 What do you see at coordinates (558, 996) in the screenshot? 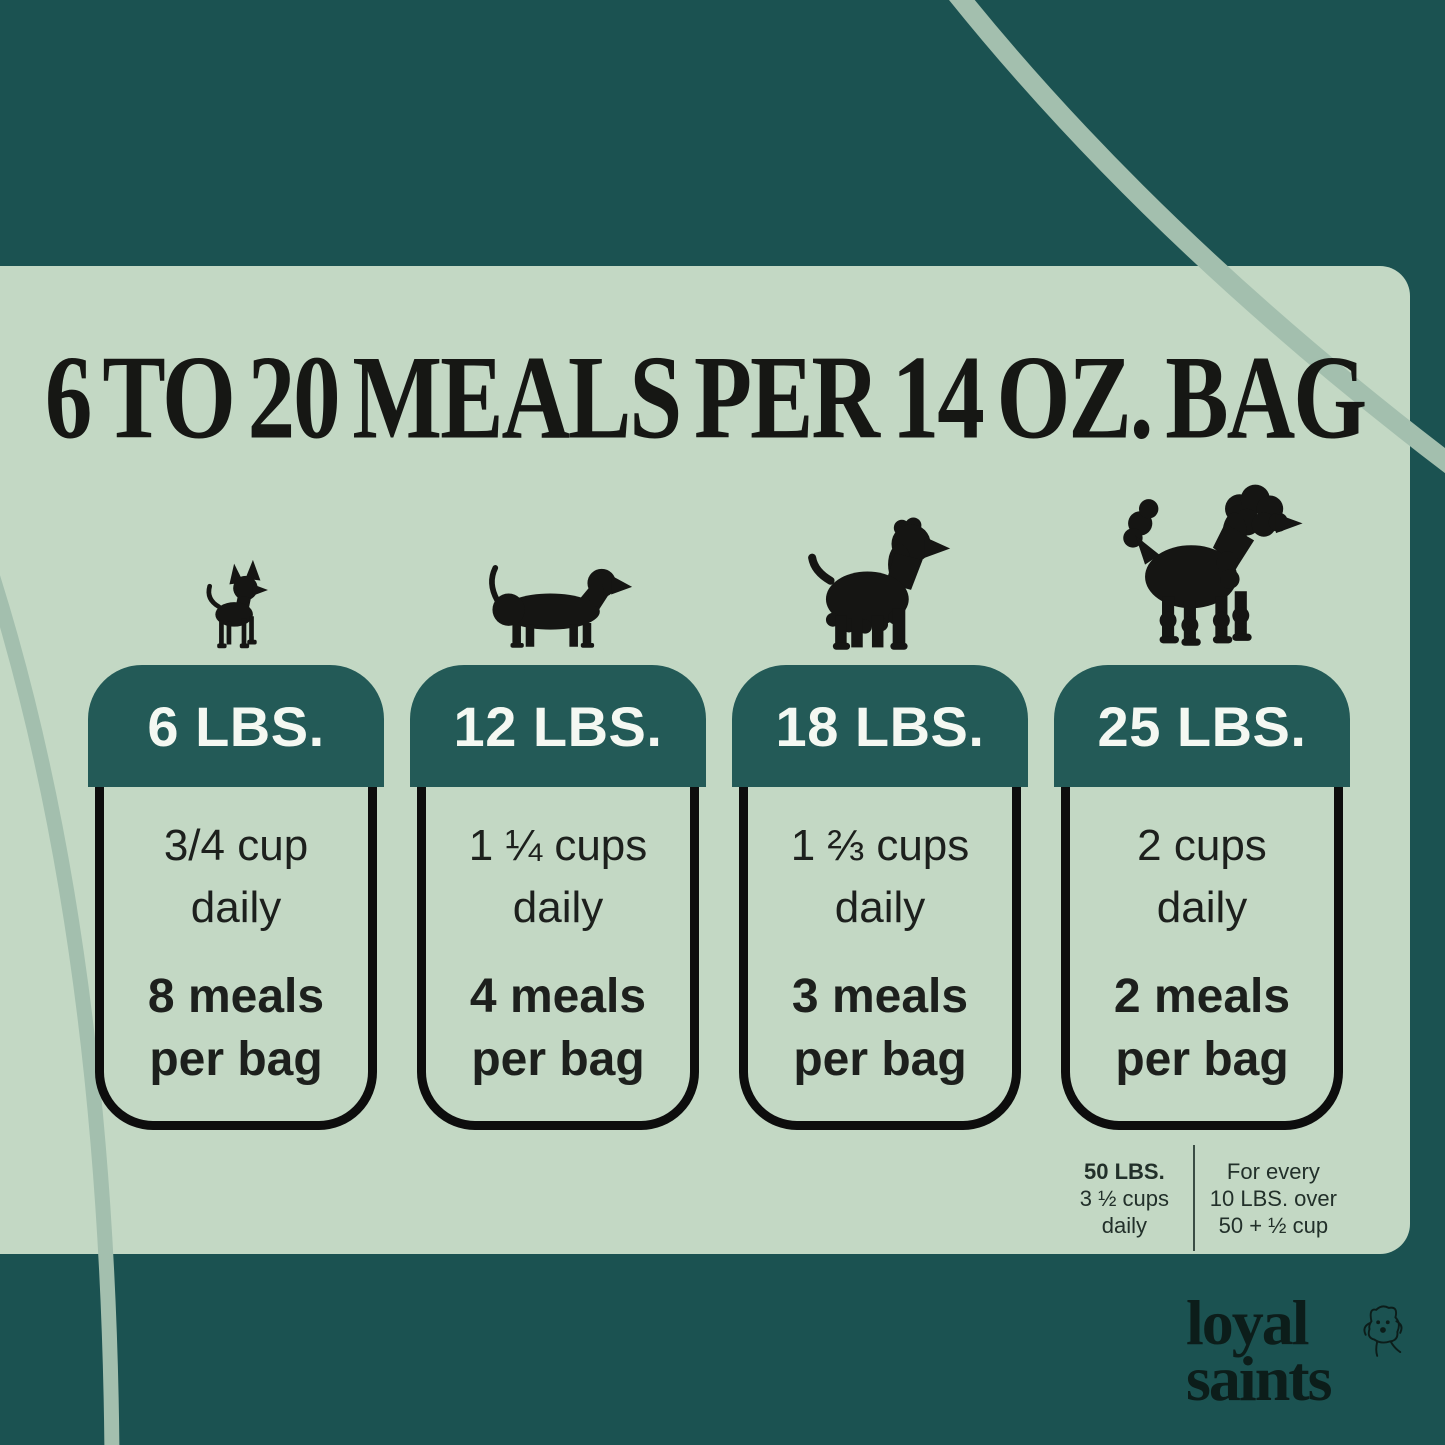
I see `meals-count: 4 meals` at bounding box center [558, 996].